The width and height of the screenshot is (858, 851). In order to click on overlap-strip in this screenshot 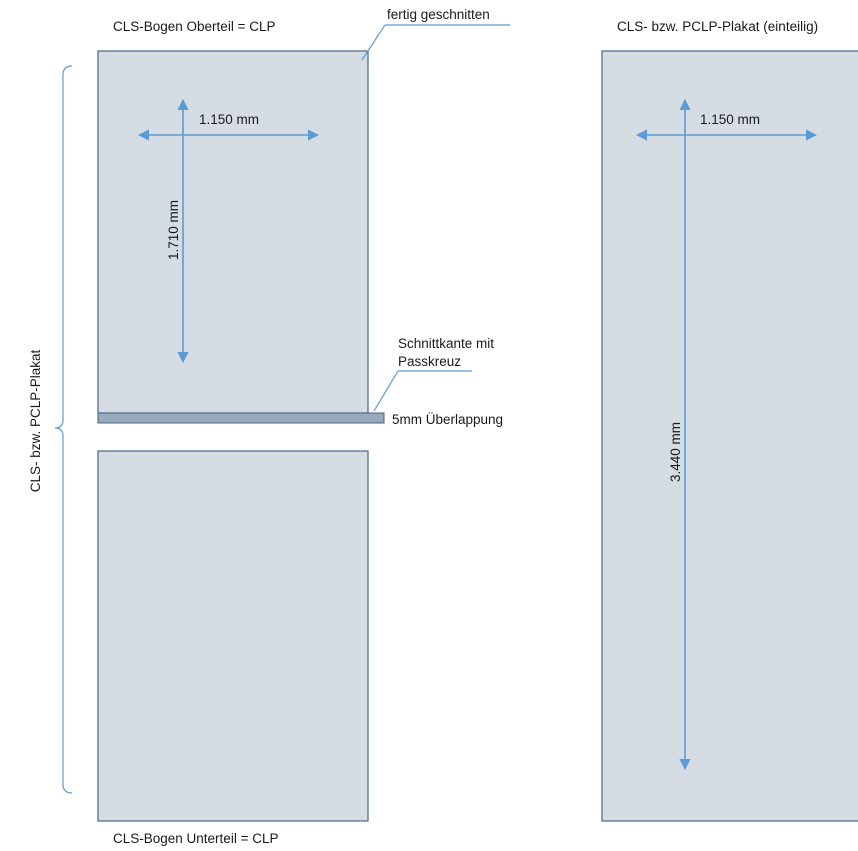, I will do `click(241, 418)`.